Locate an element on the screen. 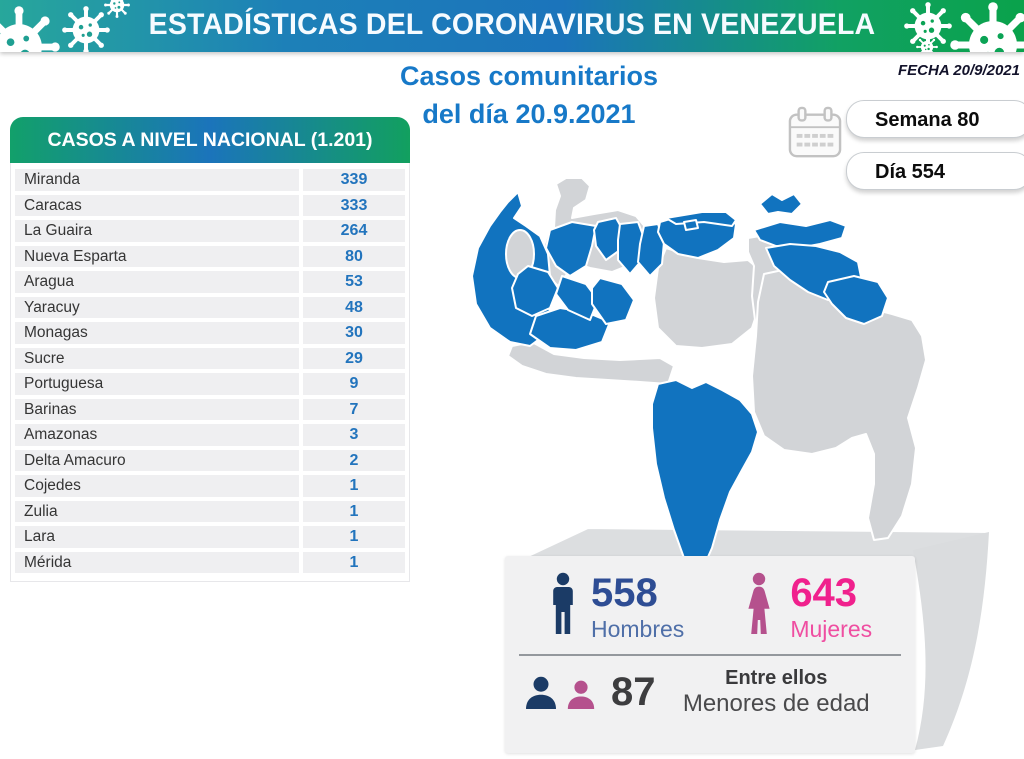 This screenshot has width=1024, height=759. map-state-nueva-esparta is located at coordinates (781, 204).